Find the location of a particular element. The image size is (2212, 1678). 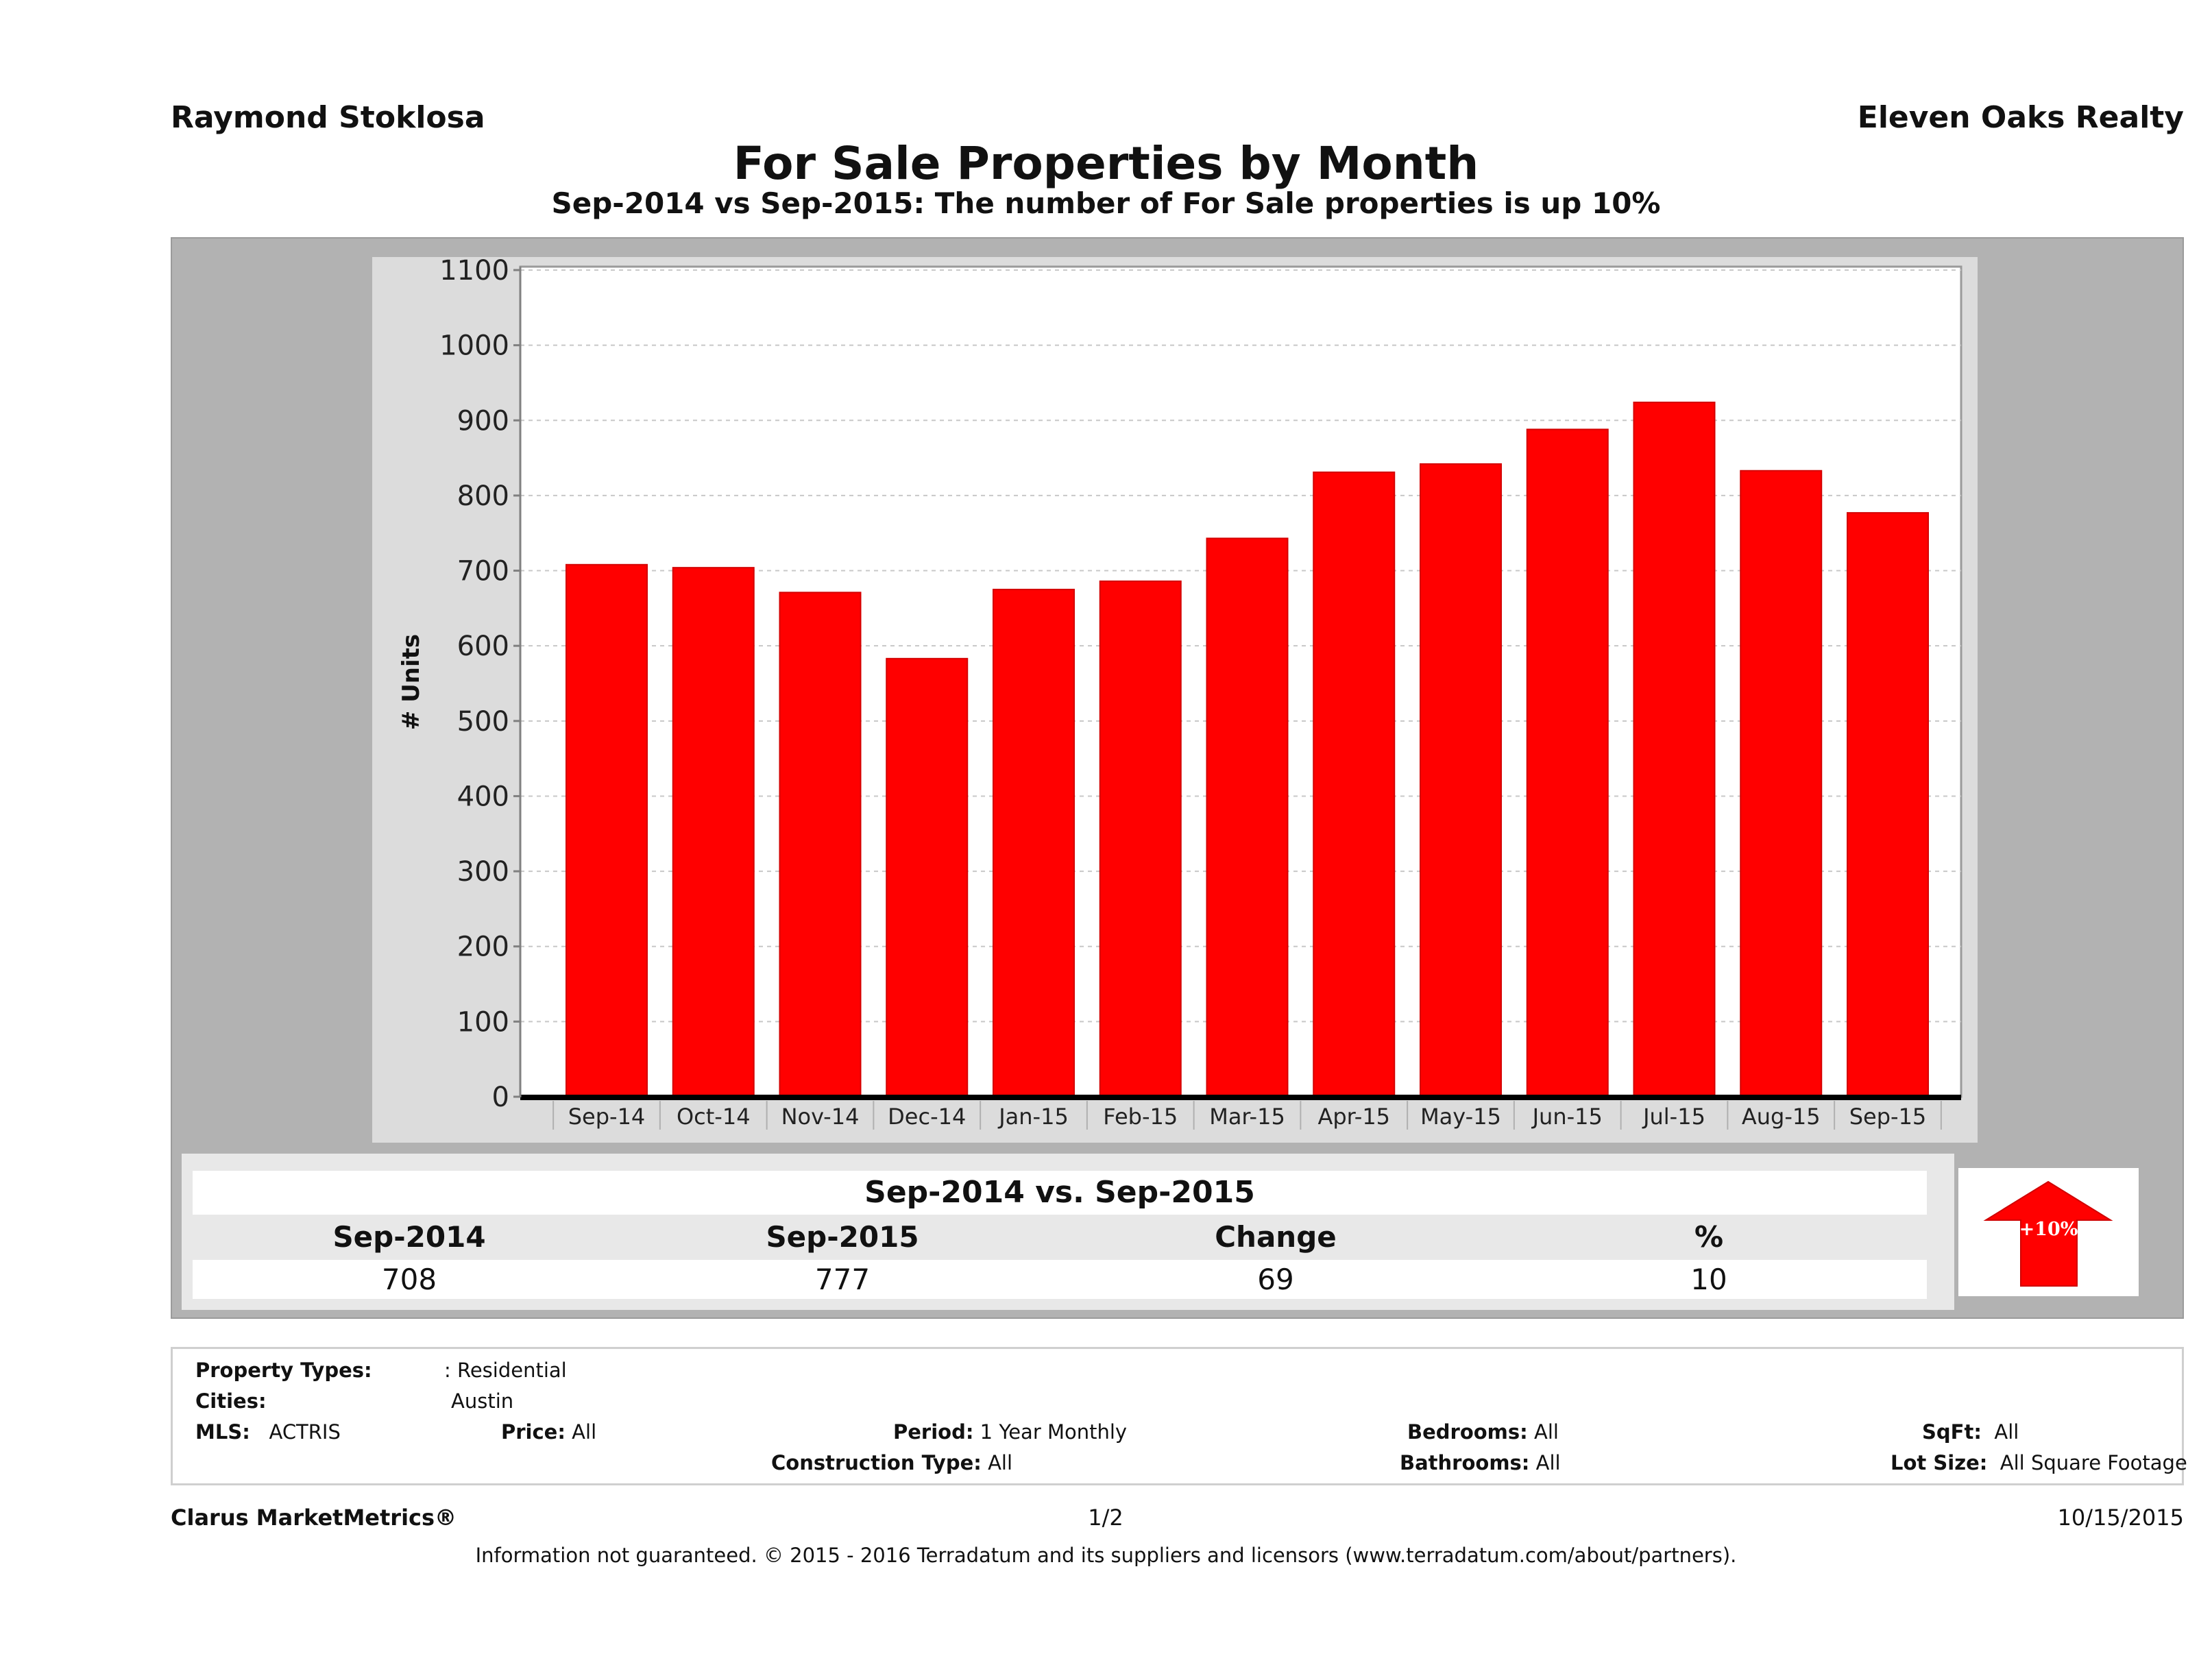

change-indicator-label: +10% is located at coordinates (2048, 1229).